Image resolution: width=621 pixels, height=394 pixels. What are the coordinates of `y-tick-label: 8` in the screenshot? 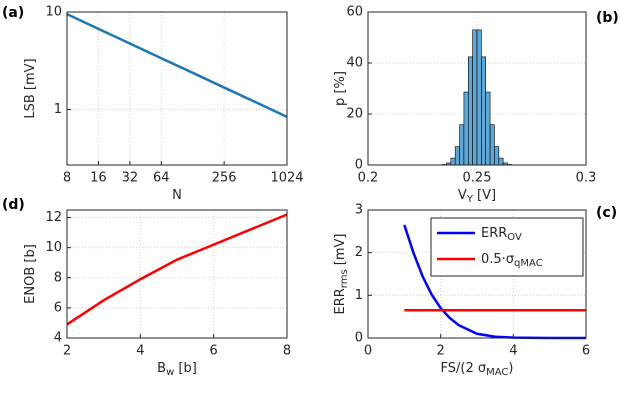 It's located at (58, 277).